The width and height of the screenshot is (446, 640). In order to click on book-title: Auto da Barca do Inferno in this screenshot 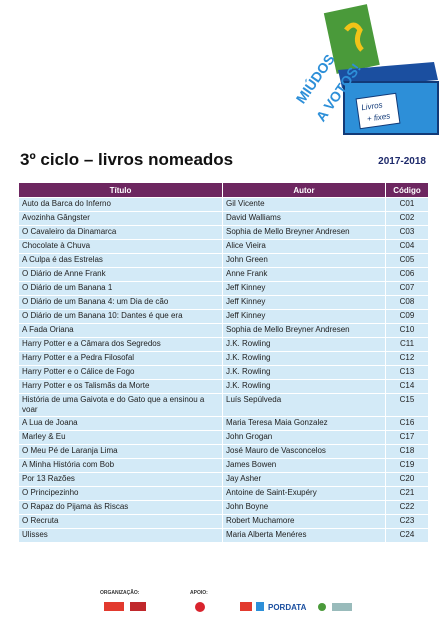, I will do `click(120, 204)`.